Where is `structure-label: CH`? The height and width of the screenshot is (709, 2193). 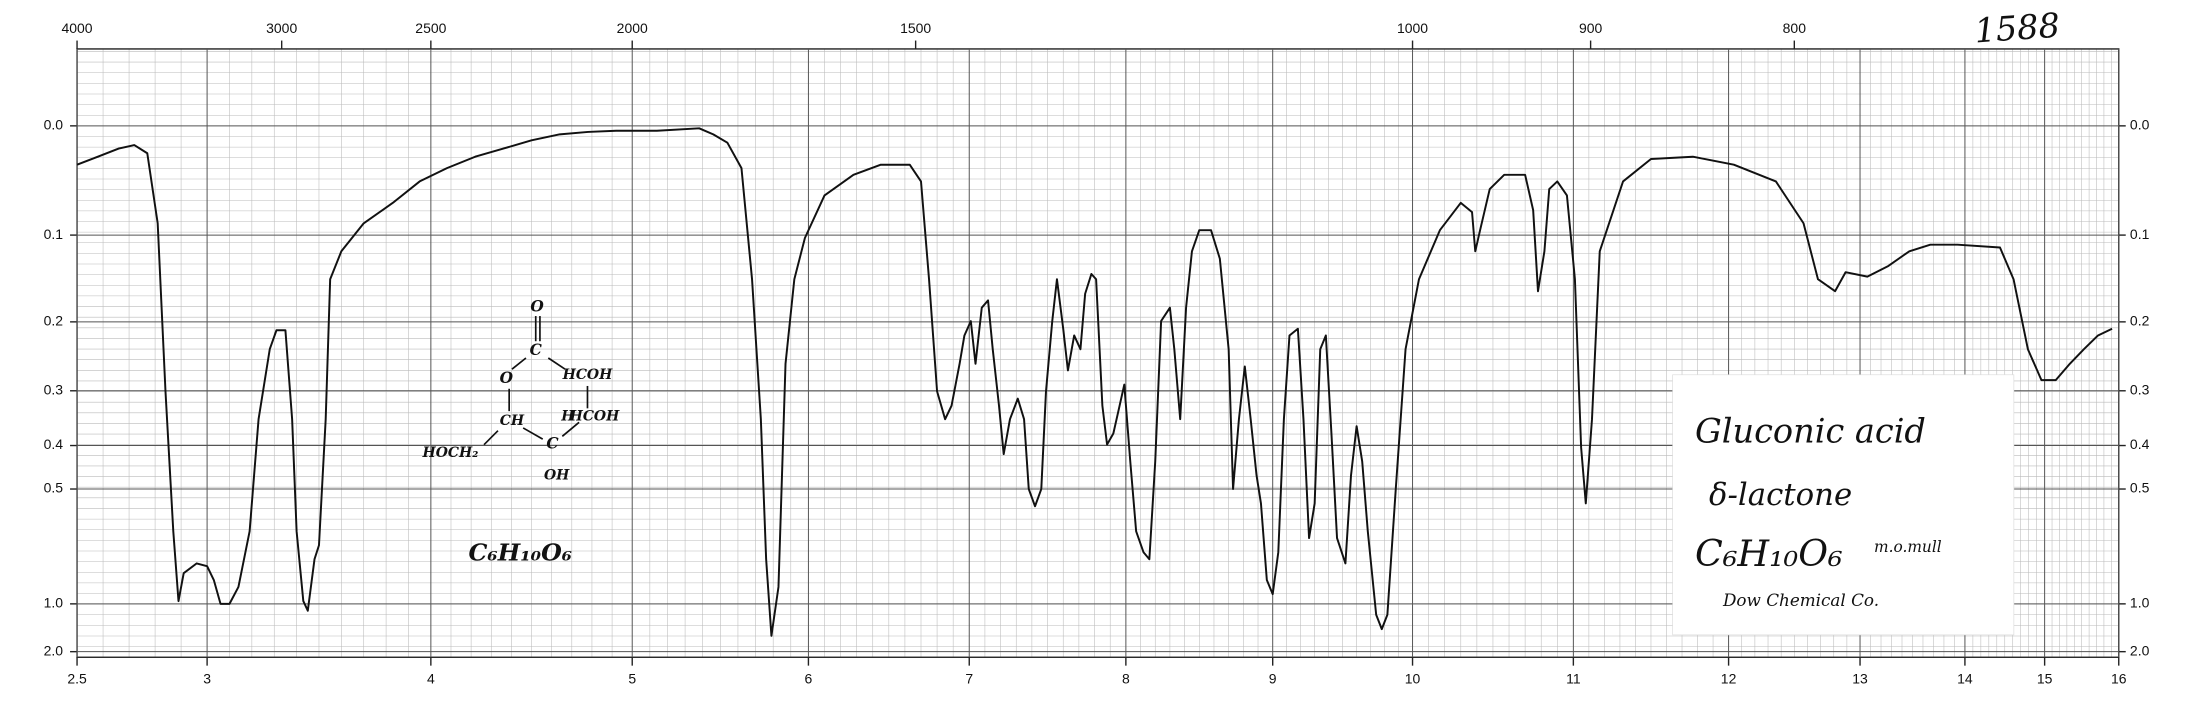
structure-label: CH is located at coordinates (512, 421).